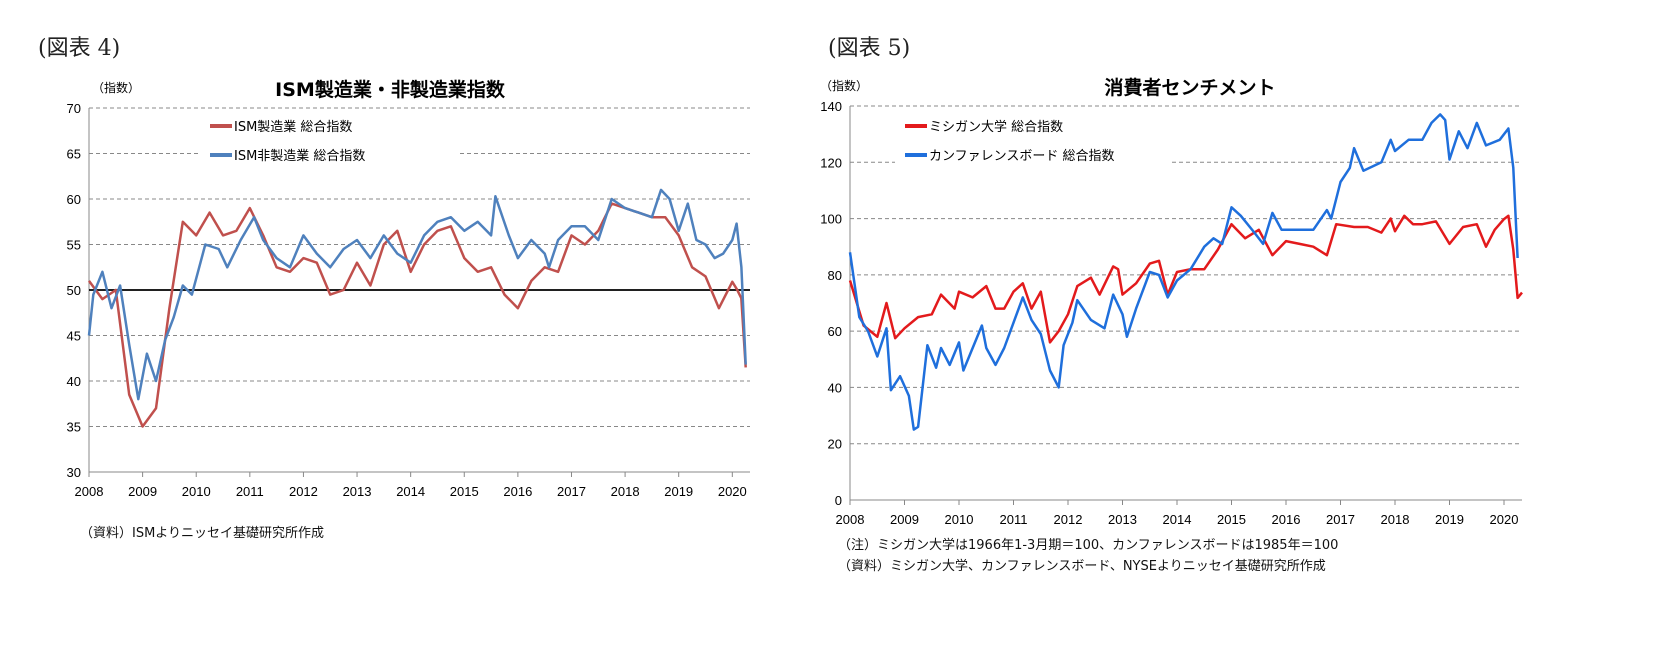 The width and height of the screenshot is (1662, 656). What do you see at coordinates (869, 48) in the screenshot?
I see `figure-label-5: (図表 5)` at bounding box center [869, 48].